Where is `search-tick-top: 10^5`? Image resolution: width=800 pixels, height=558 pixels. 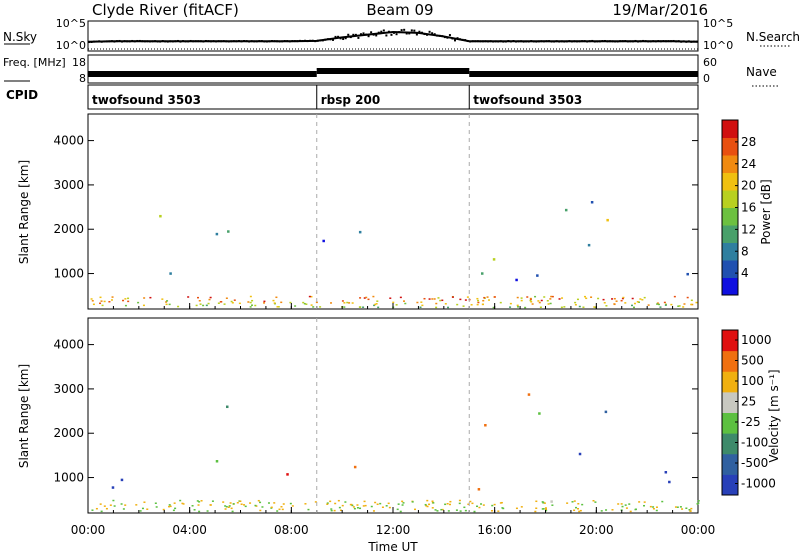
search-tick-top: 10^5 is located at coordinates (718, 23).